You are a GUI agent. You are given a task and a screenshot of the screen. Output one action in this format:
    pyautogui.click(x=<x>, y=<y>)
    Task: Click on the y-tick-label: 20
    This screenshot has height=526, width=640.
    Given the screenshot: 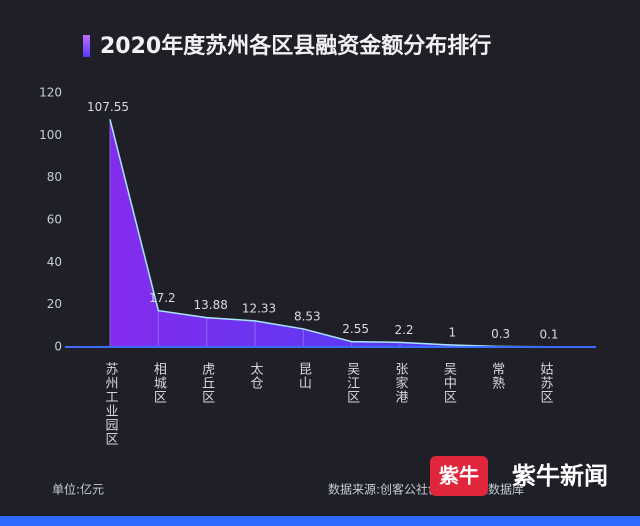 What is the action you would take?
    pyautogui.click(x=54, y=304)
    